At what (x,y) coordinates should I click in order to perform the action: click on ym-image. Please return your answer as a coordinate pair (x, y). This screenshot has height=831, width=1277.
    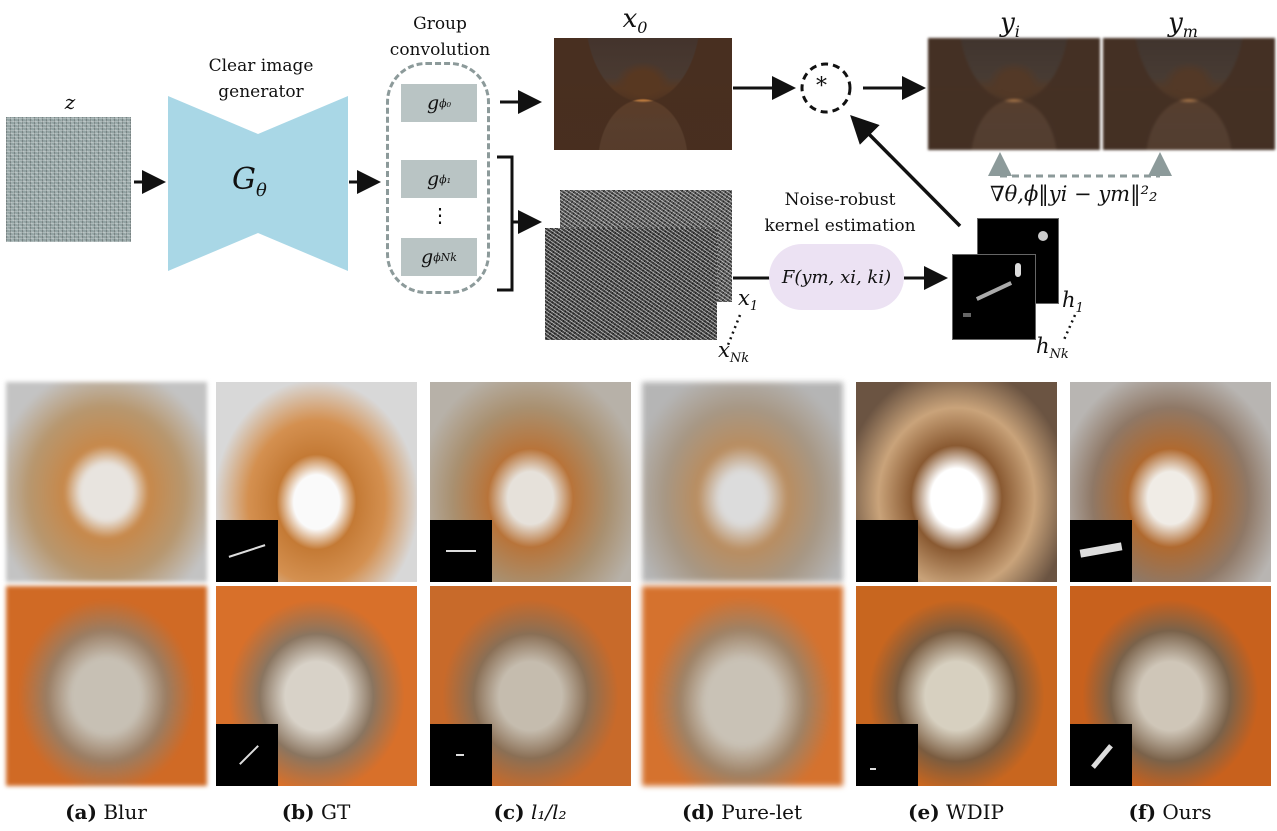
    Looking at the image, I should click on (1189, 94).